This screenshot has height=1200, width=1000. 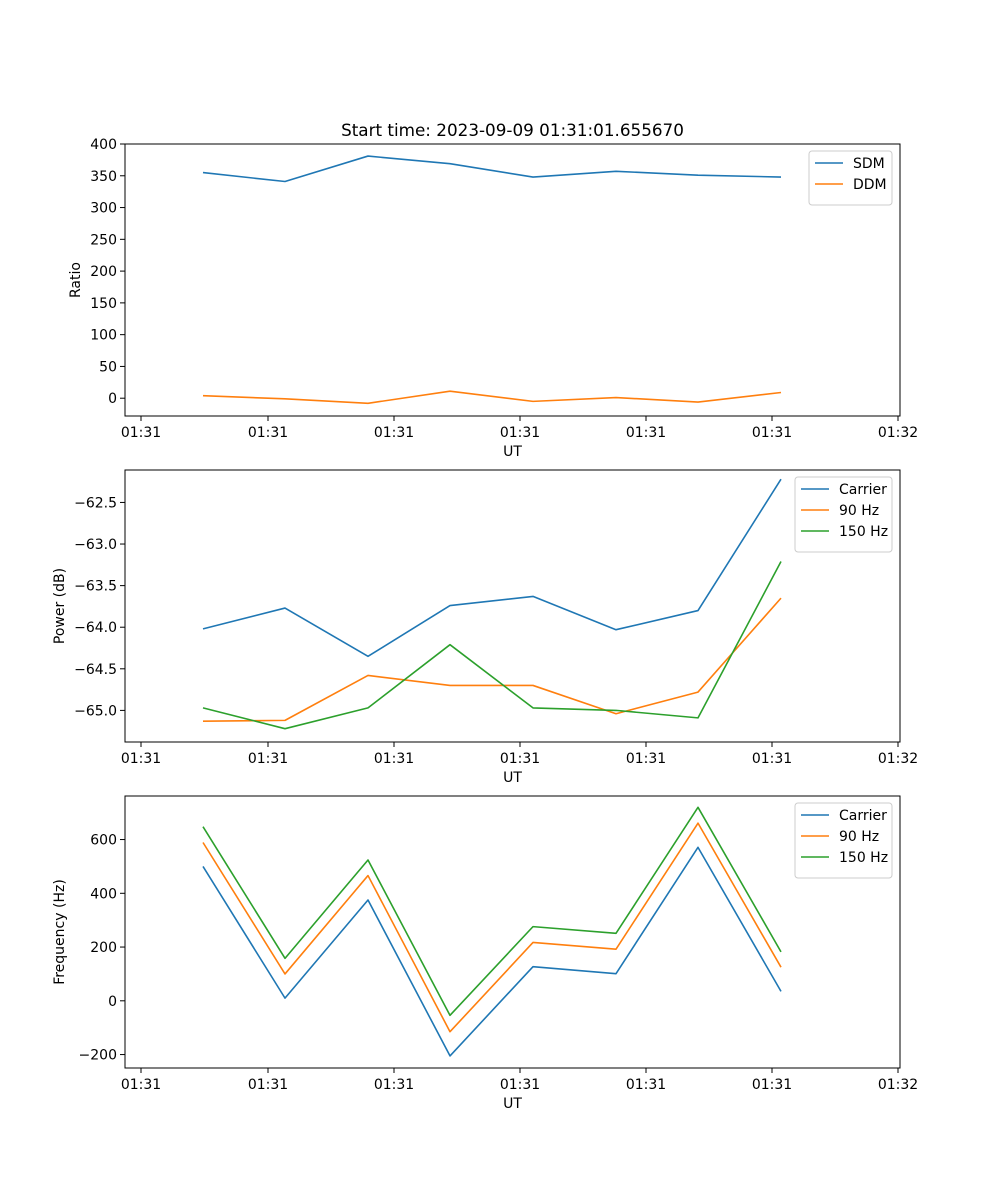 What do you see at coordinates (95, 587) in the screenshot?
I see `y-tick-label: −63.5` at bounding box center [95, 587].